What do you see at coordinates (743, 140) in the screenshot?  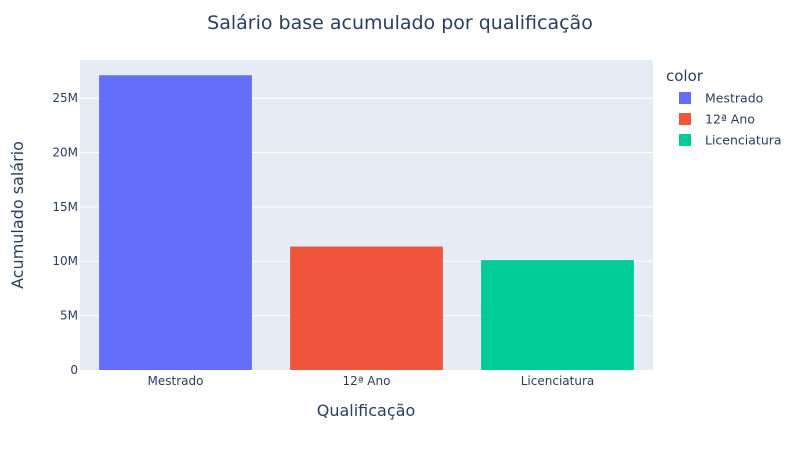 I see `legend-entry-label: Licenciatura` at bounding box center [743, 140].